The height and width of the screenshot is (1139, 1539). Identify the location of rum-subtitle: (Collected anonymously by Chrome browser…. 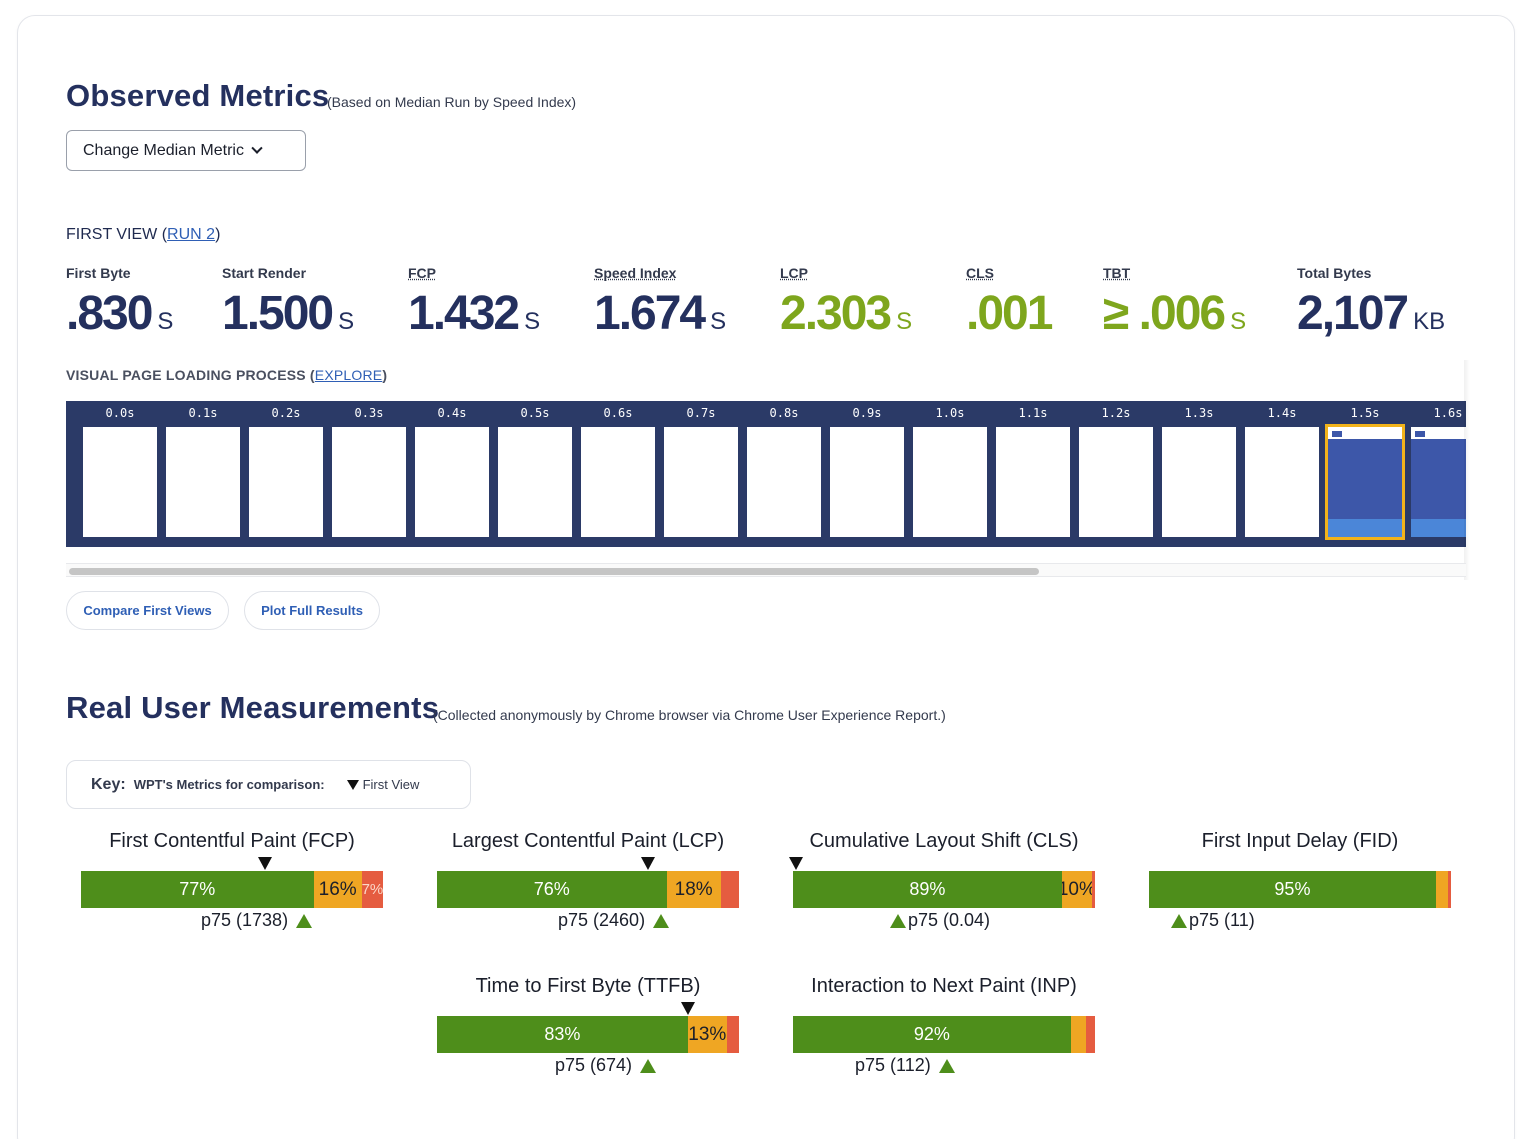
(689, 715).